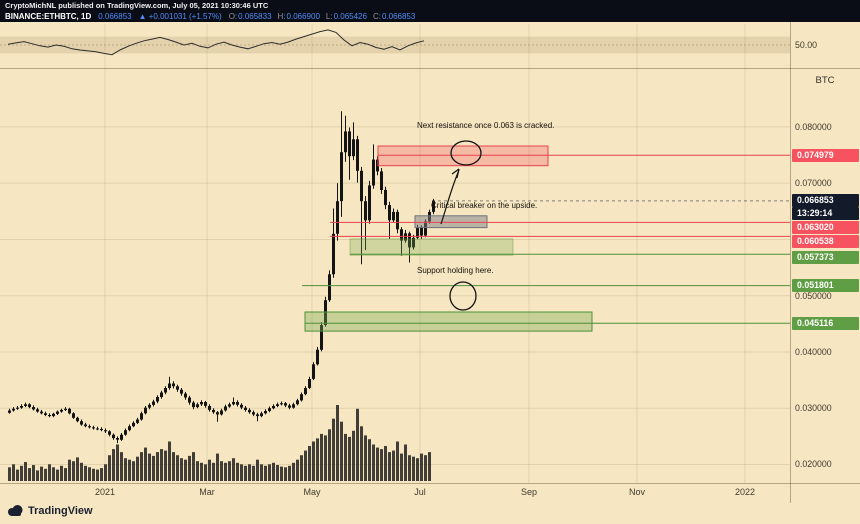 This screenshot has width=860, height=524. I want to click on price-tick-label: 0.030000, so click(813, 408).